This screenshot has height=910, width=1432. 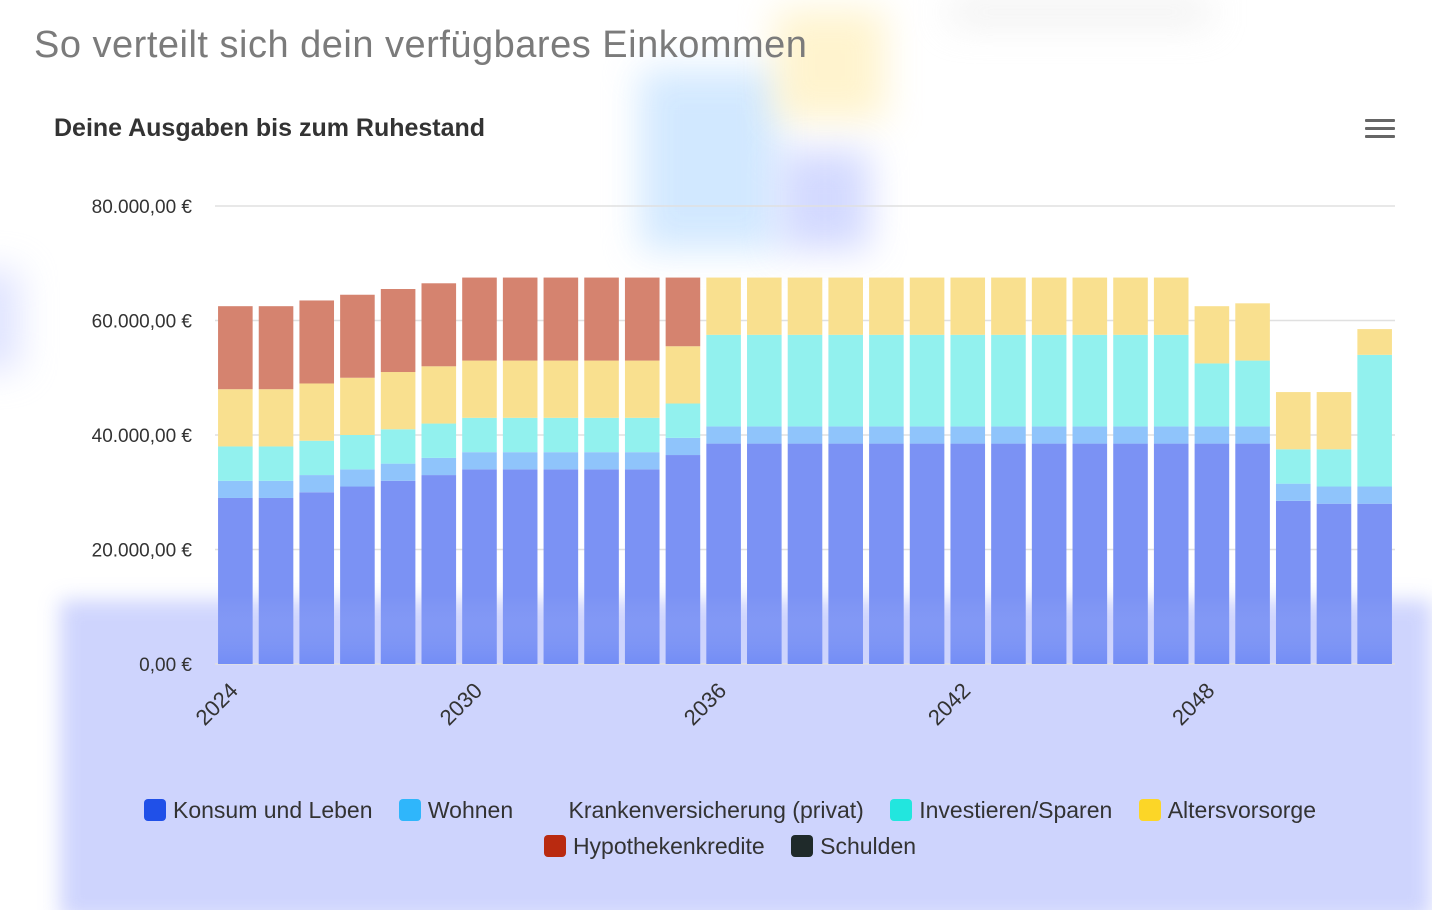 I want to click on legend-item-investieren: Investieren/Sparen, so click(x=1001, y=810).